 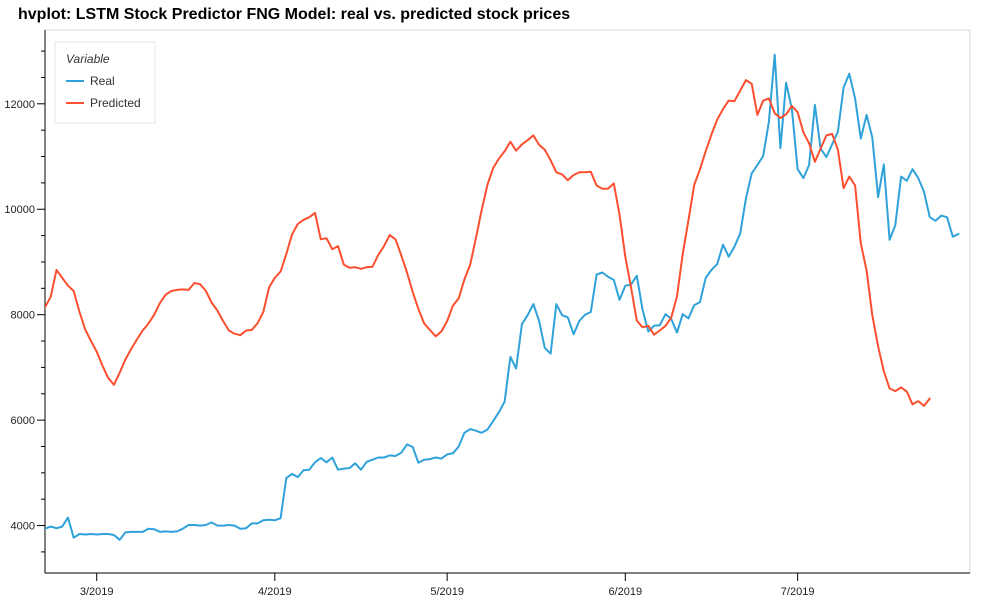 I want to click on x-tick-label: 6/2019, so click(x=625, y=592).